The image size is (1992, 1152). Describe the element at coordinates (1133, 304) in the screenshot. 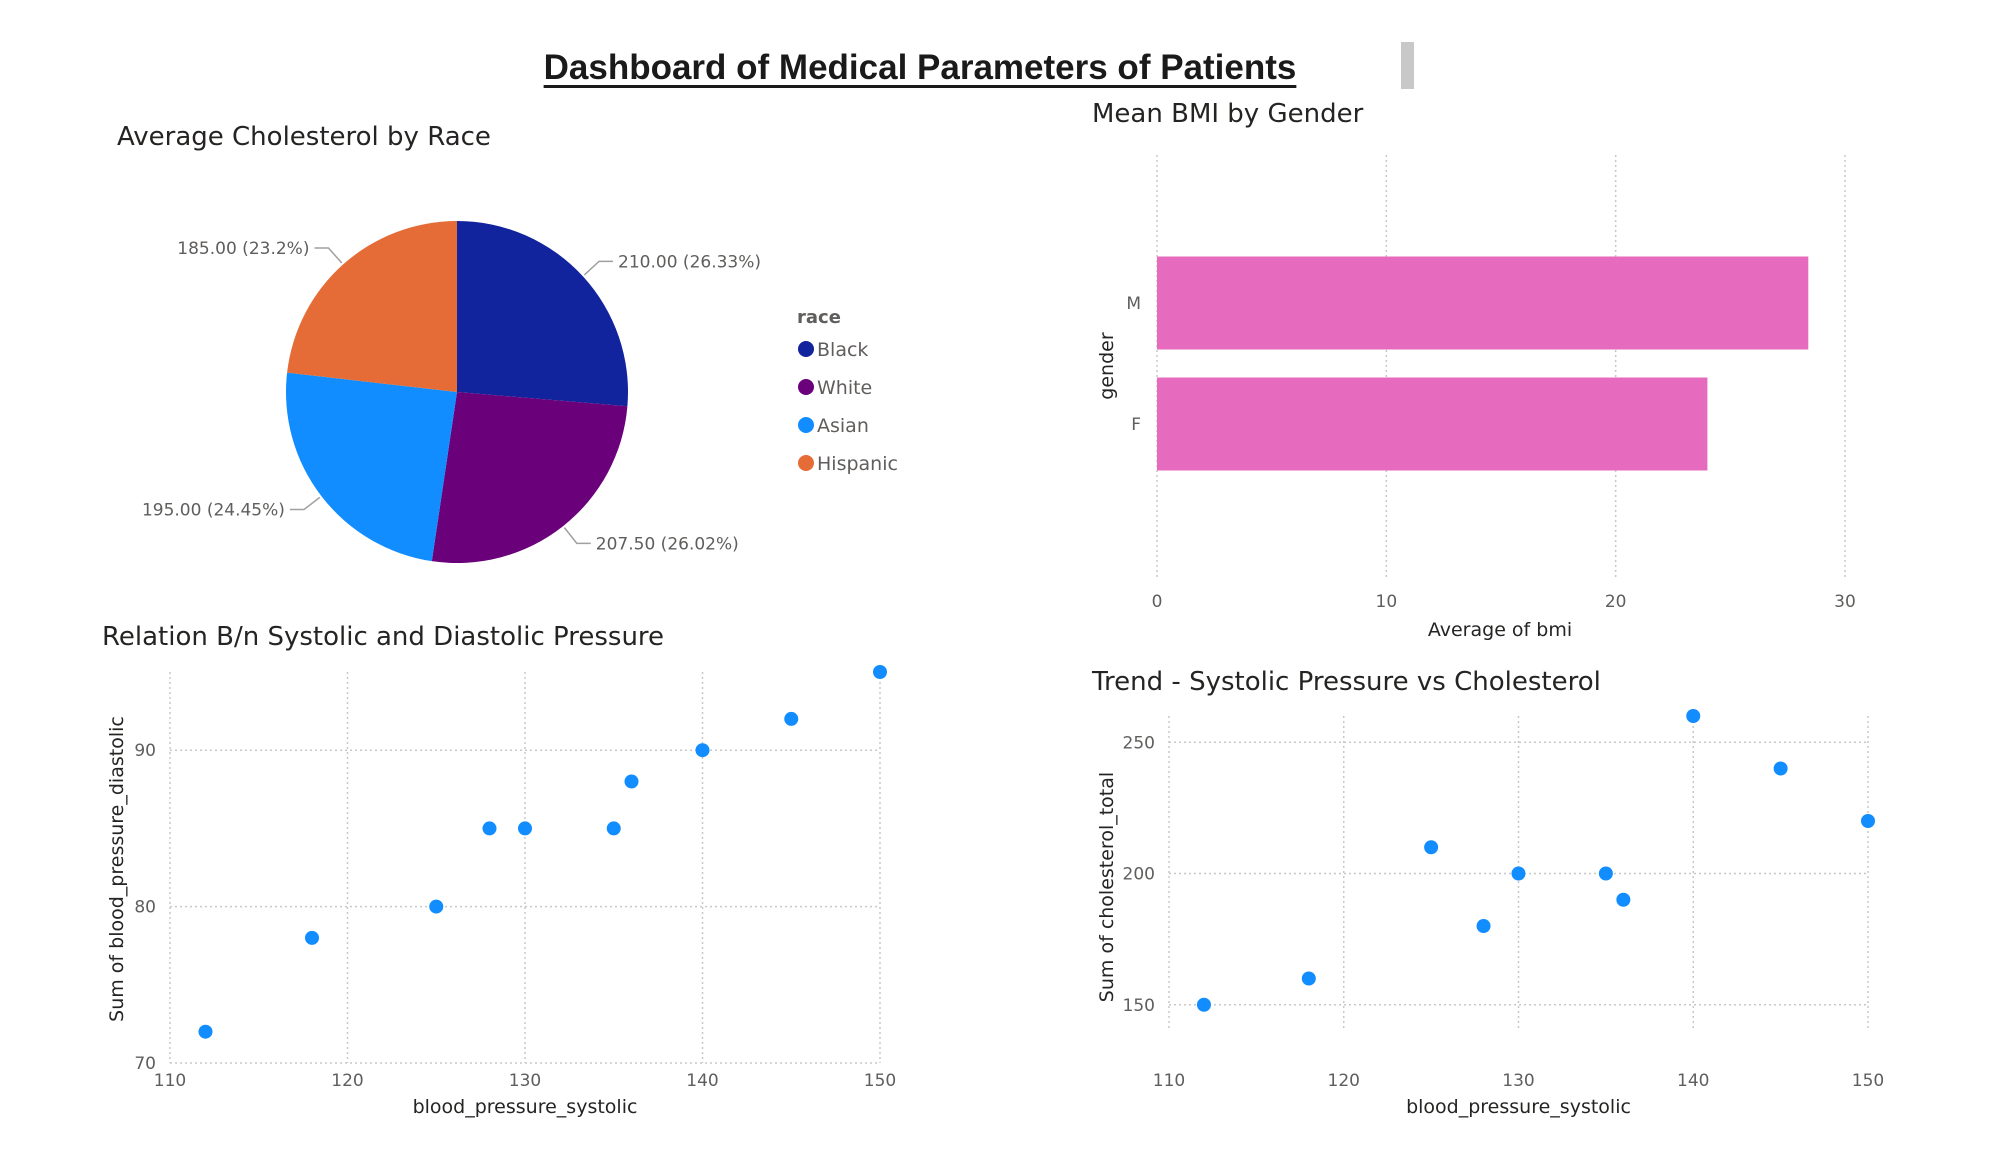

I see `bar-y-tick-label: M` at that location.